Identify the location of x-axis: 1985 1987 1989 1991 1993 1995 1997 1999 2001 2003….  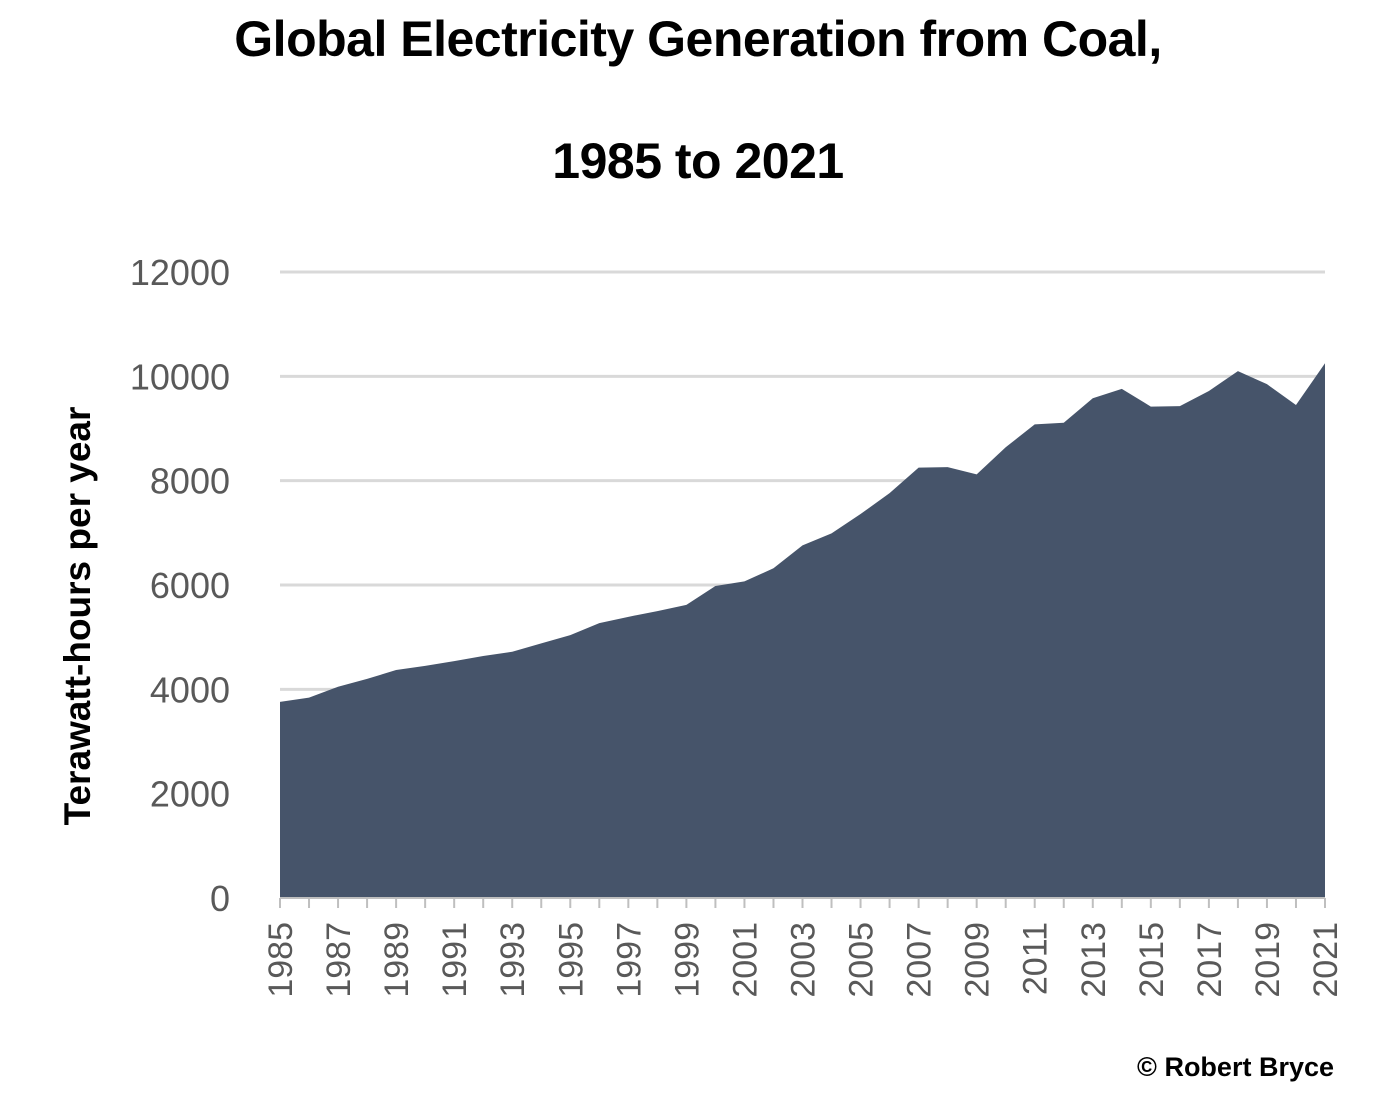
(803, 947).